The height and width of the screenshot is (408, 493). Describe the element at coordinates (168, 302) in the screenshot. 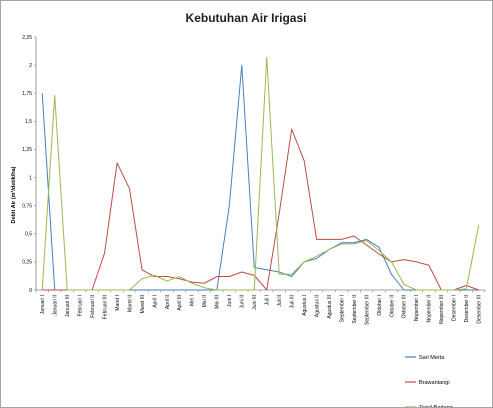

I see `x-tick-label: April II` at that location.